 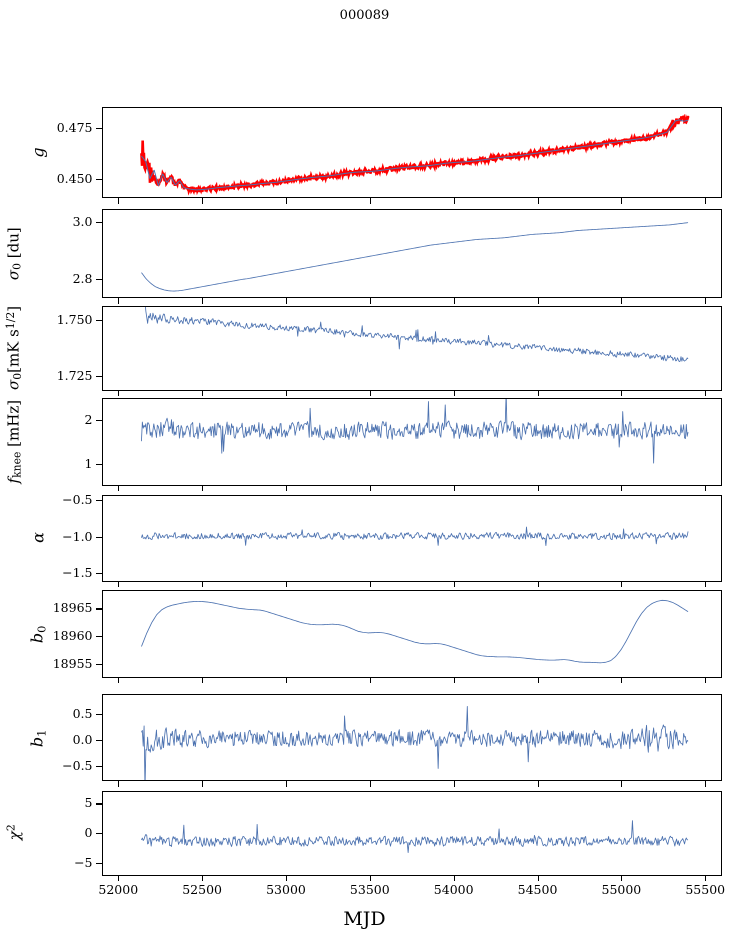 I want to click on x-tick-label: 54000, so click(x=453, y=889).